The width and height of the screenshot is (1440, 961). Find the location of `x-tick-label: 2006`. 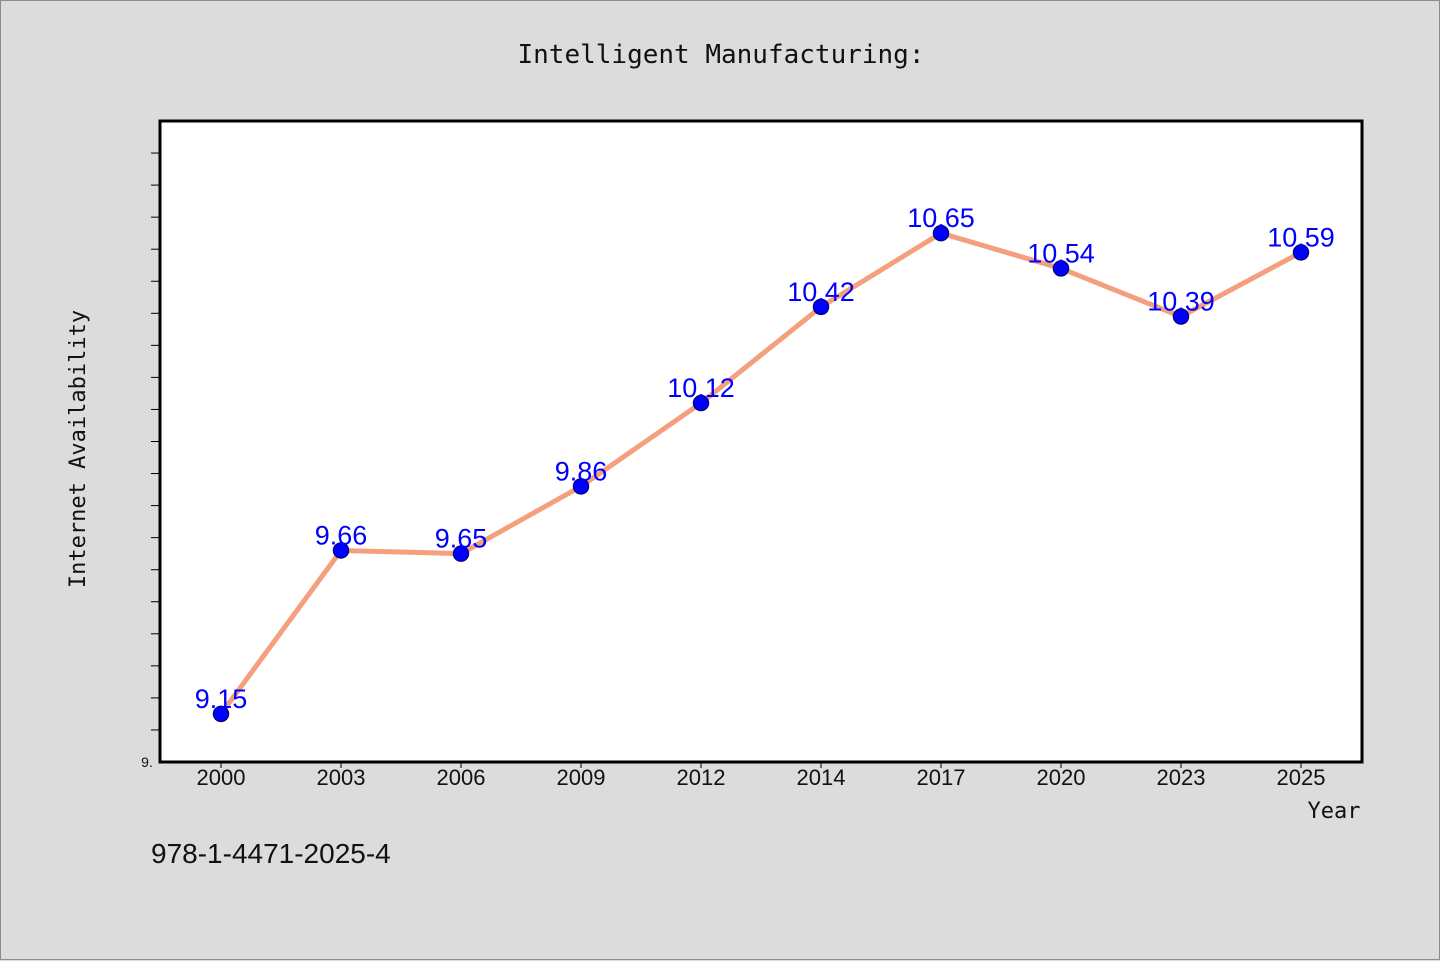

x-tick-label: 2006 is located at coordinates (461, 777).